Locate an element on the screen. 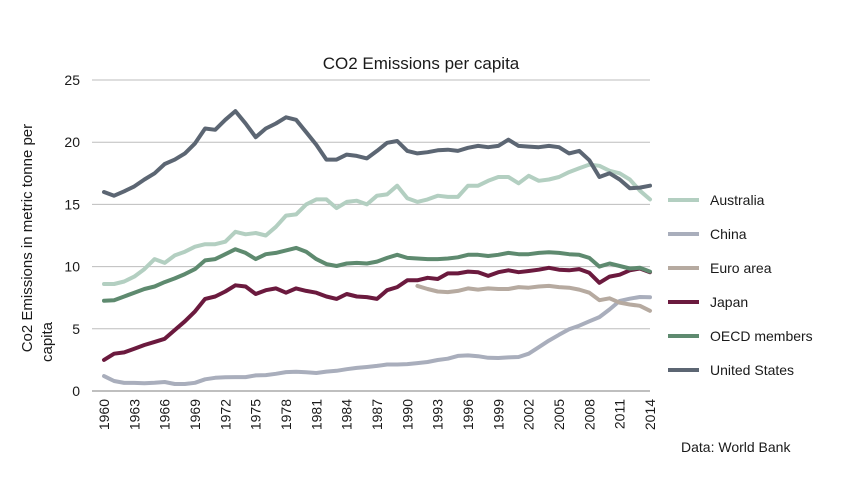 Image resolution: width=841 pixels, height=481 pixels. series-line-japan is located at coordinates (377, 313).